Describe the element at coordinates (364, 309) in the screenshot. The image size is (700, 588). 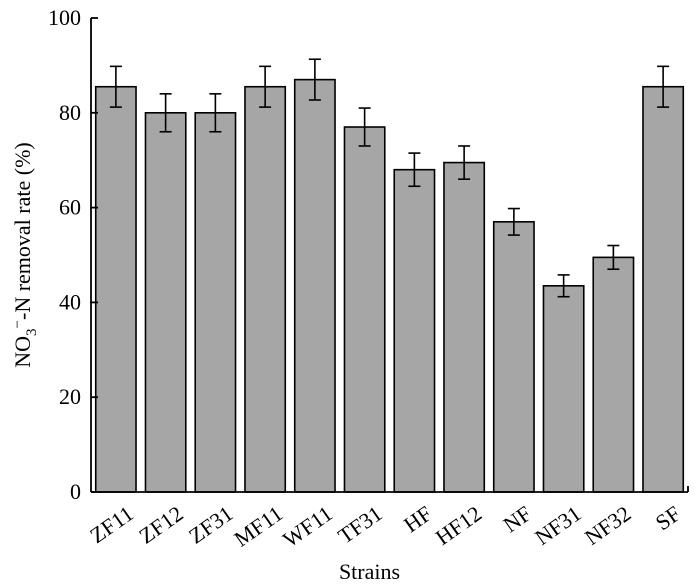
I see `bar-tf31` at that location.